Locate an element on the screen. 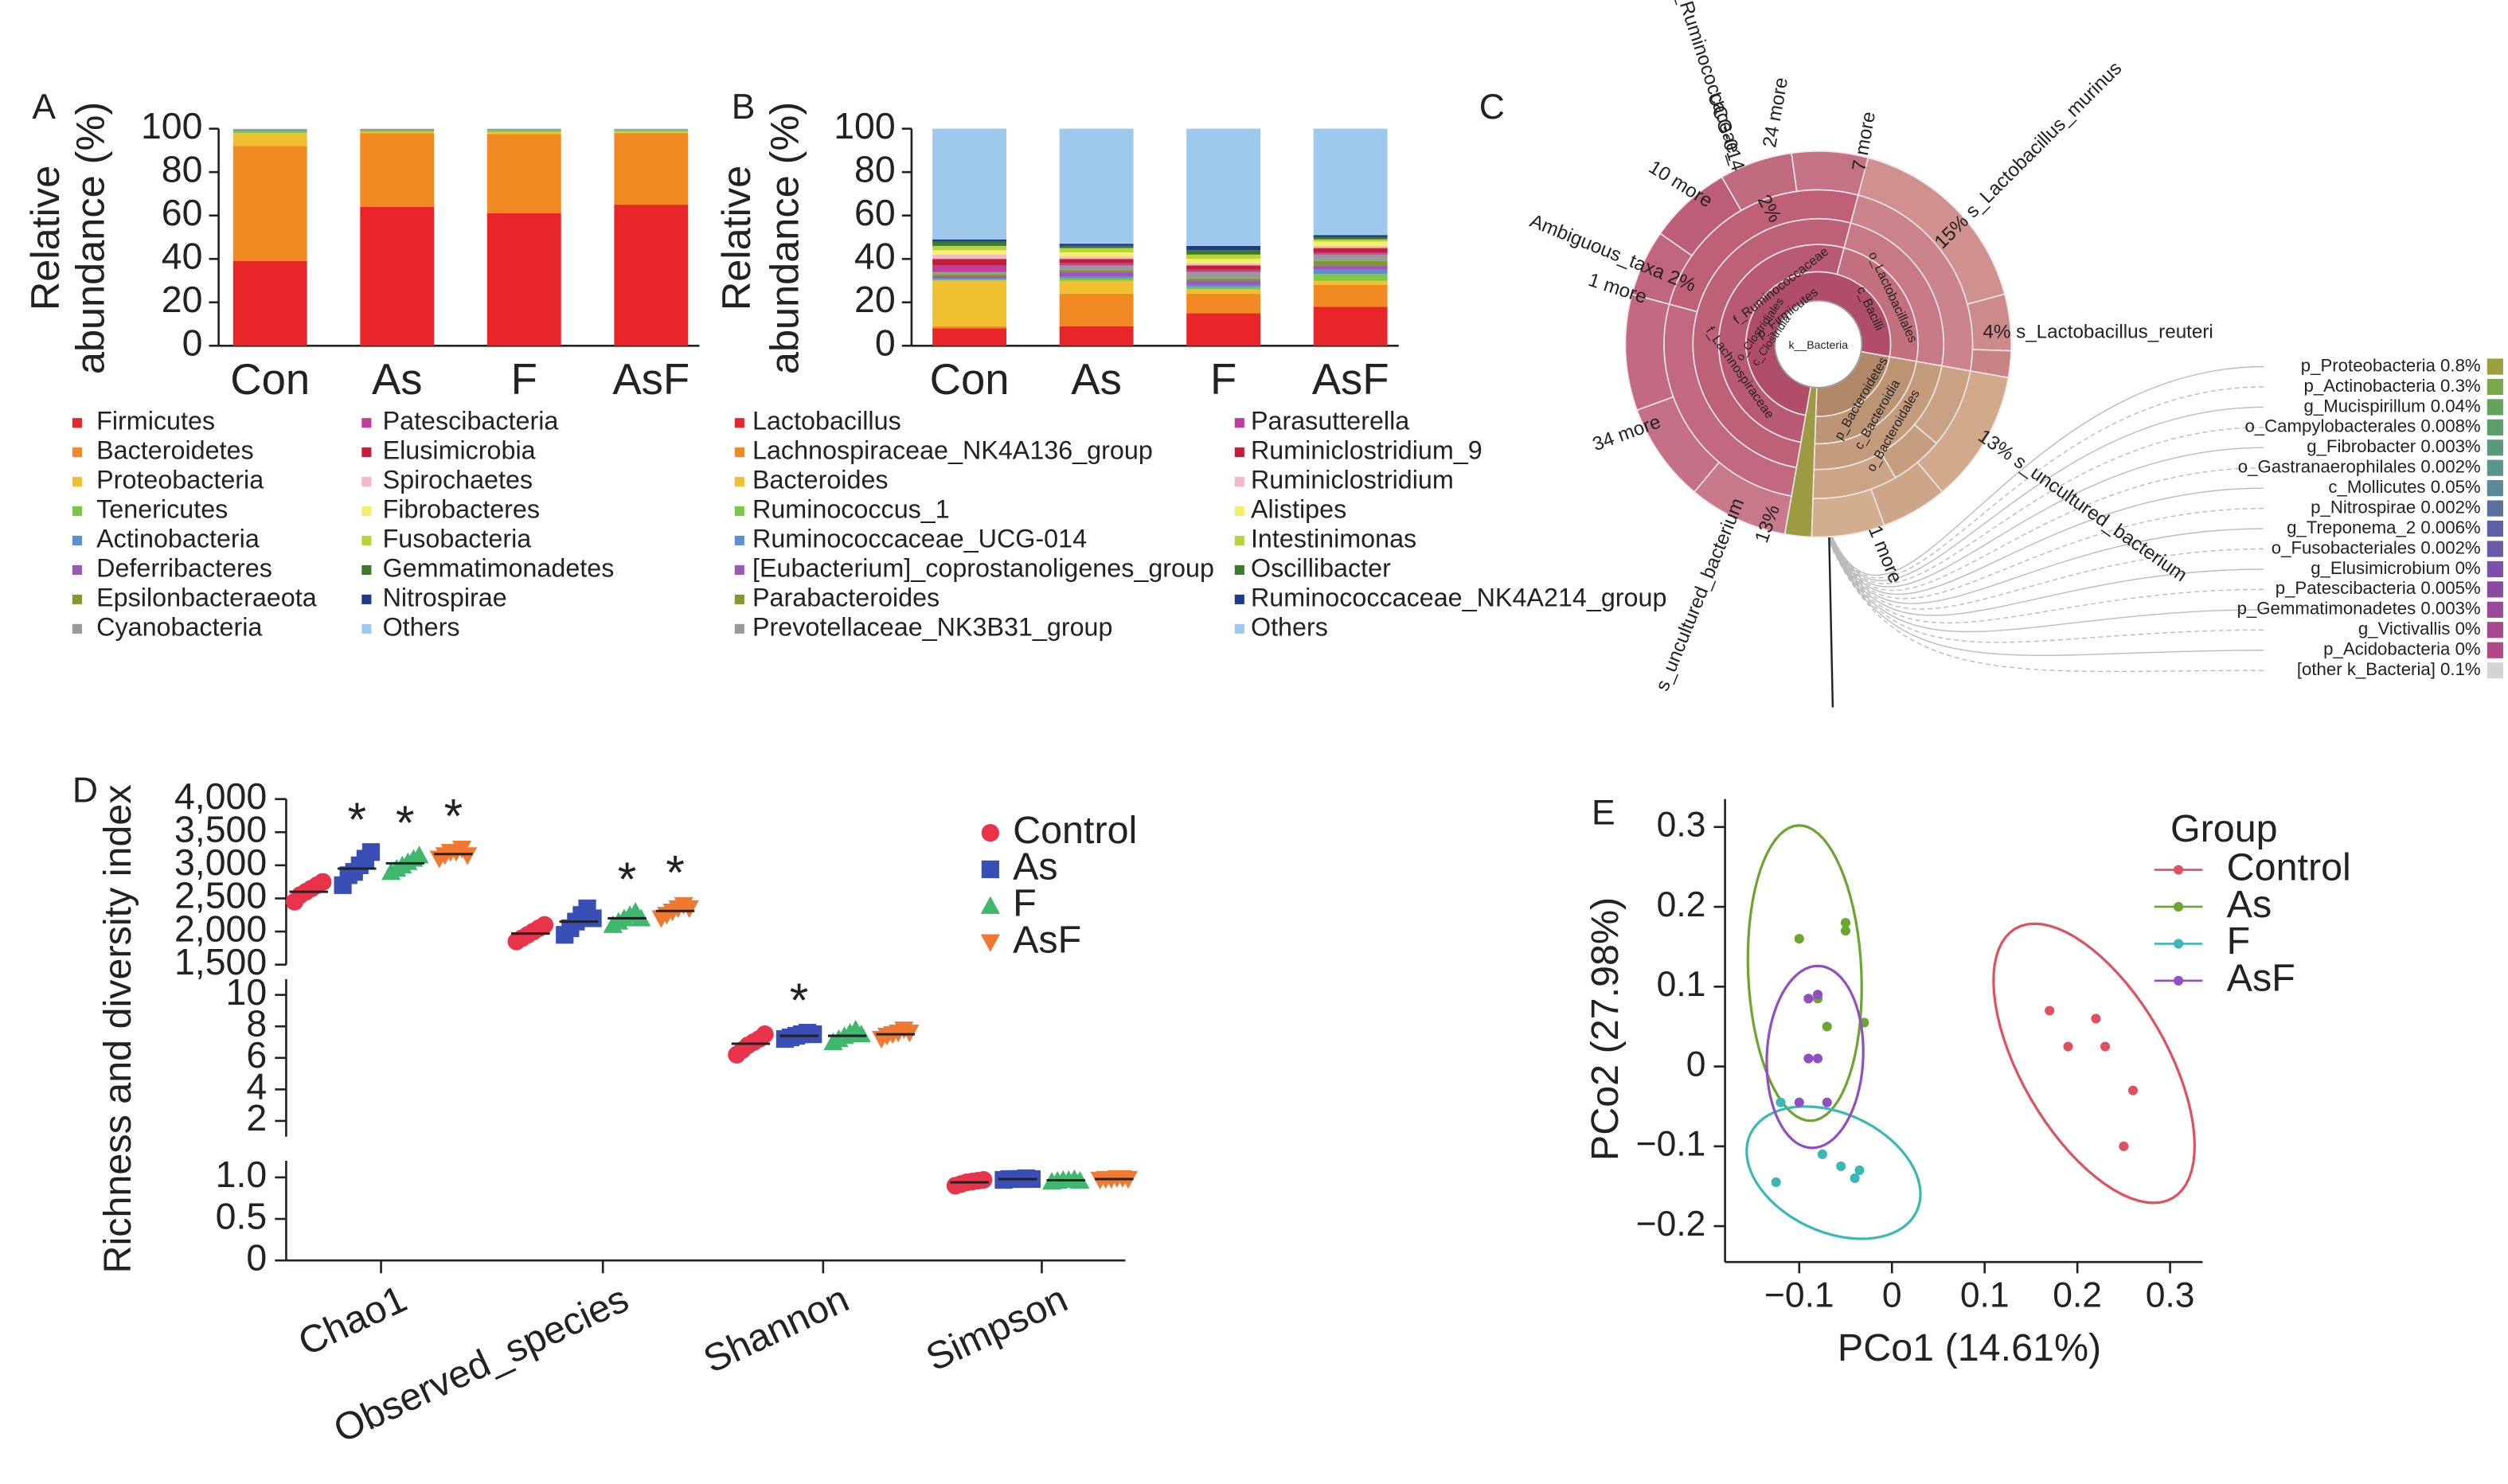  x-axis-label: PCo1 (14.61%) is located at coordinates (1970, 1347).